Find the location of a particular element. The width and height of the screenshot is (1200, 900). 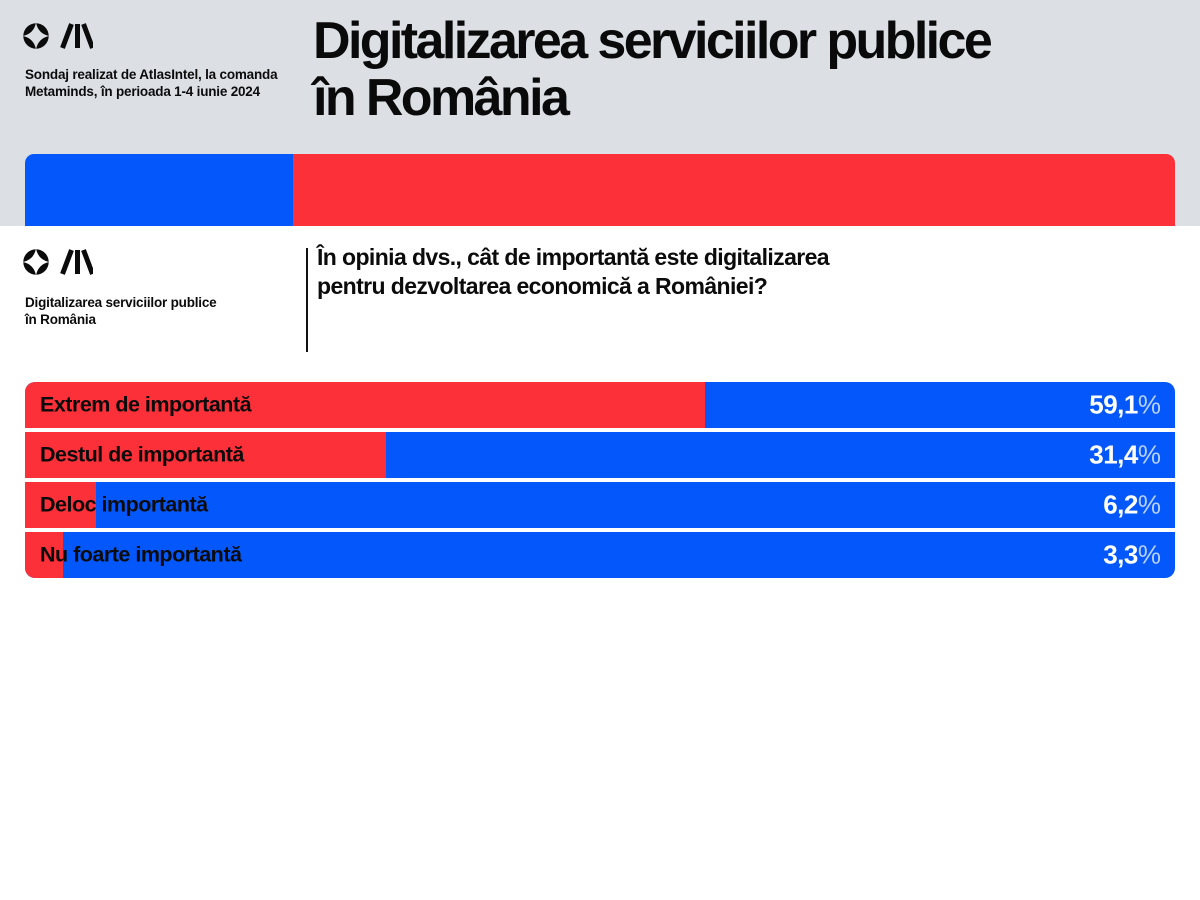

banner-blue-segment is located at coordinates (159, 190).